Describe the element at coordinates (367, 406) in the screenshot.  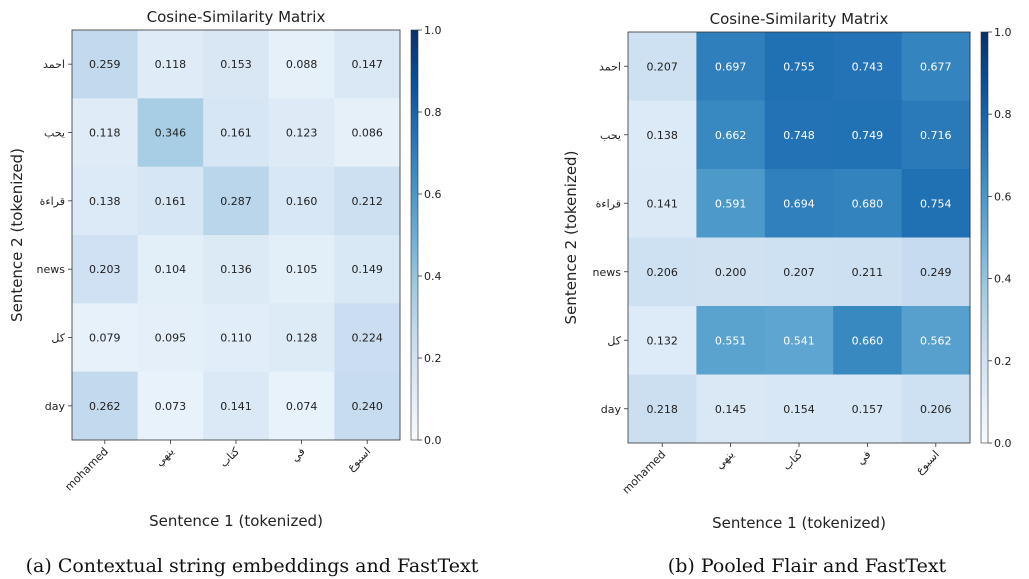
I see `cell-value-label: 0.240` at that location.